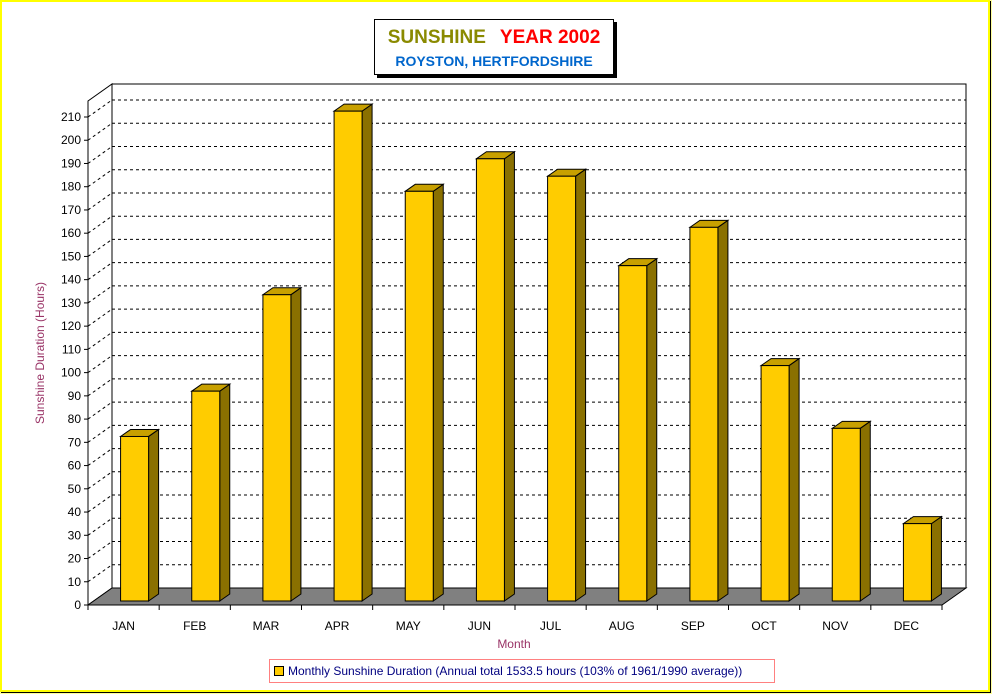 Image resolution: width=992 pixels, height=694 pixels. I want to click on y-tick-label: 60, so click(75, 466).